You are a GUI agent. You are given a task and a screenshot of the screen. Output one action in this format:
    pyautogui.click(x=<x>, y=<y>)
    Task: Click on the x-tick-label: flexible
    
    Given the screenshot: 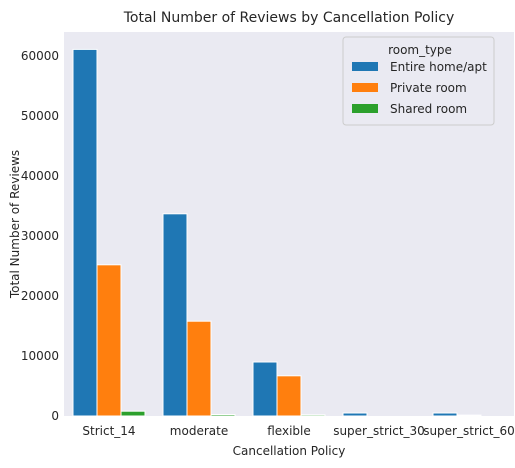 What is the action you would take?
    pyautogui.click(x=289, y=431)
    